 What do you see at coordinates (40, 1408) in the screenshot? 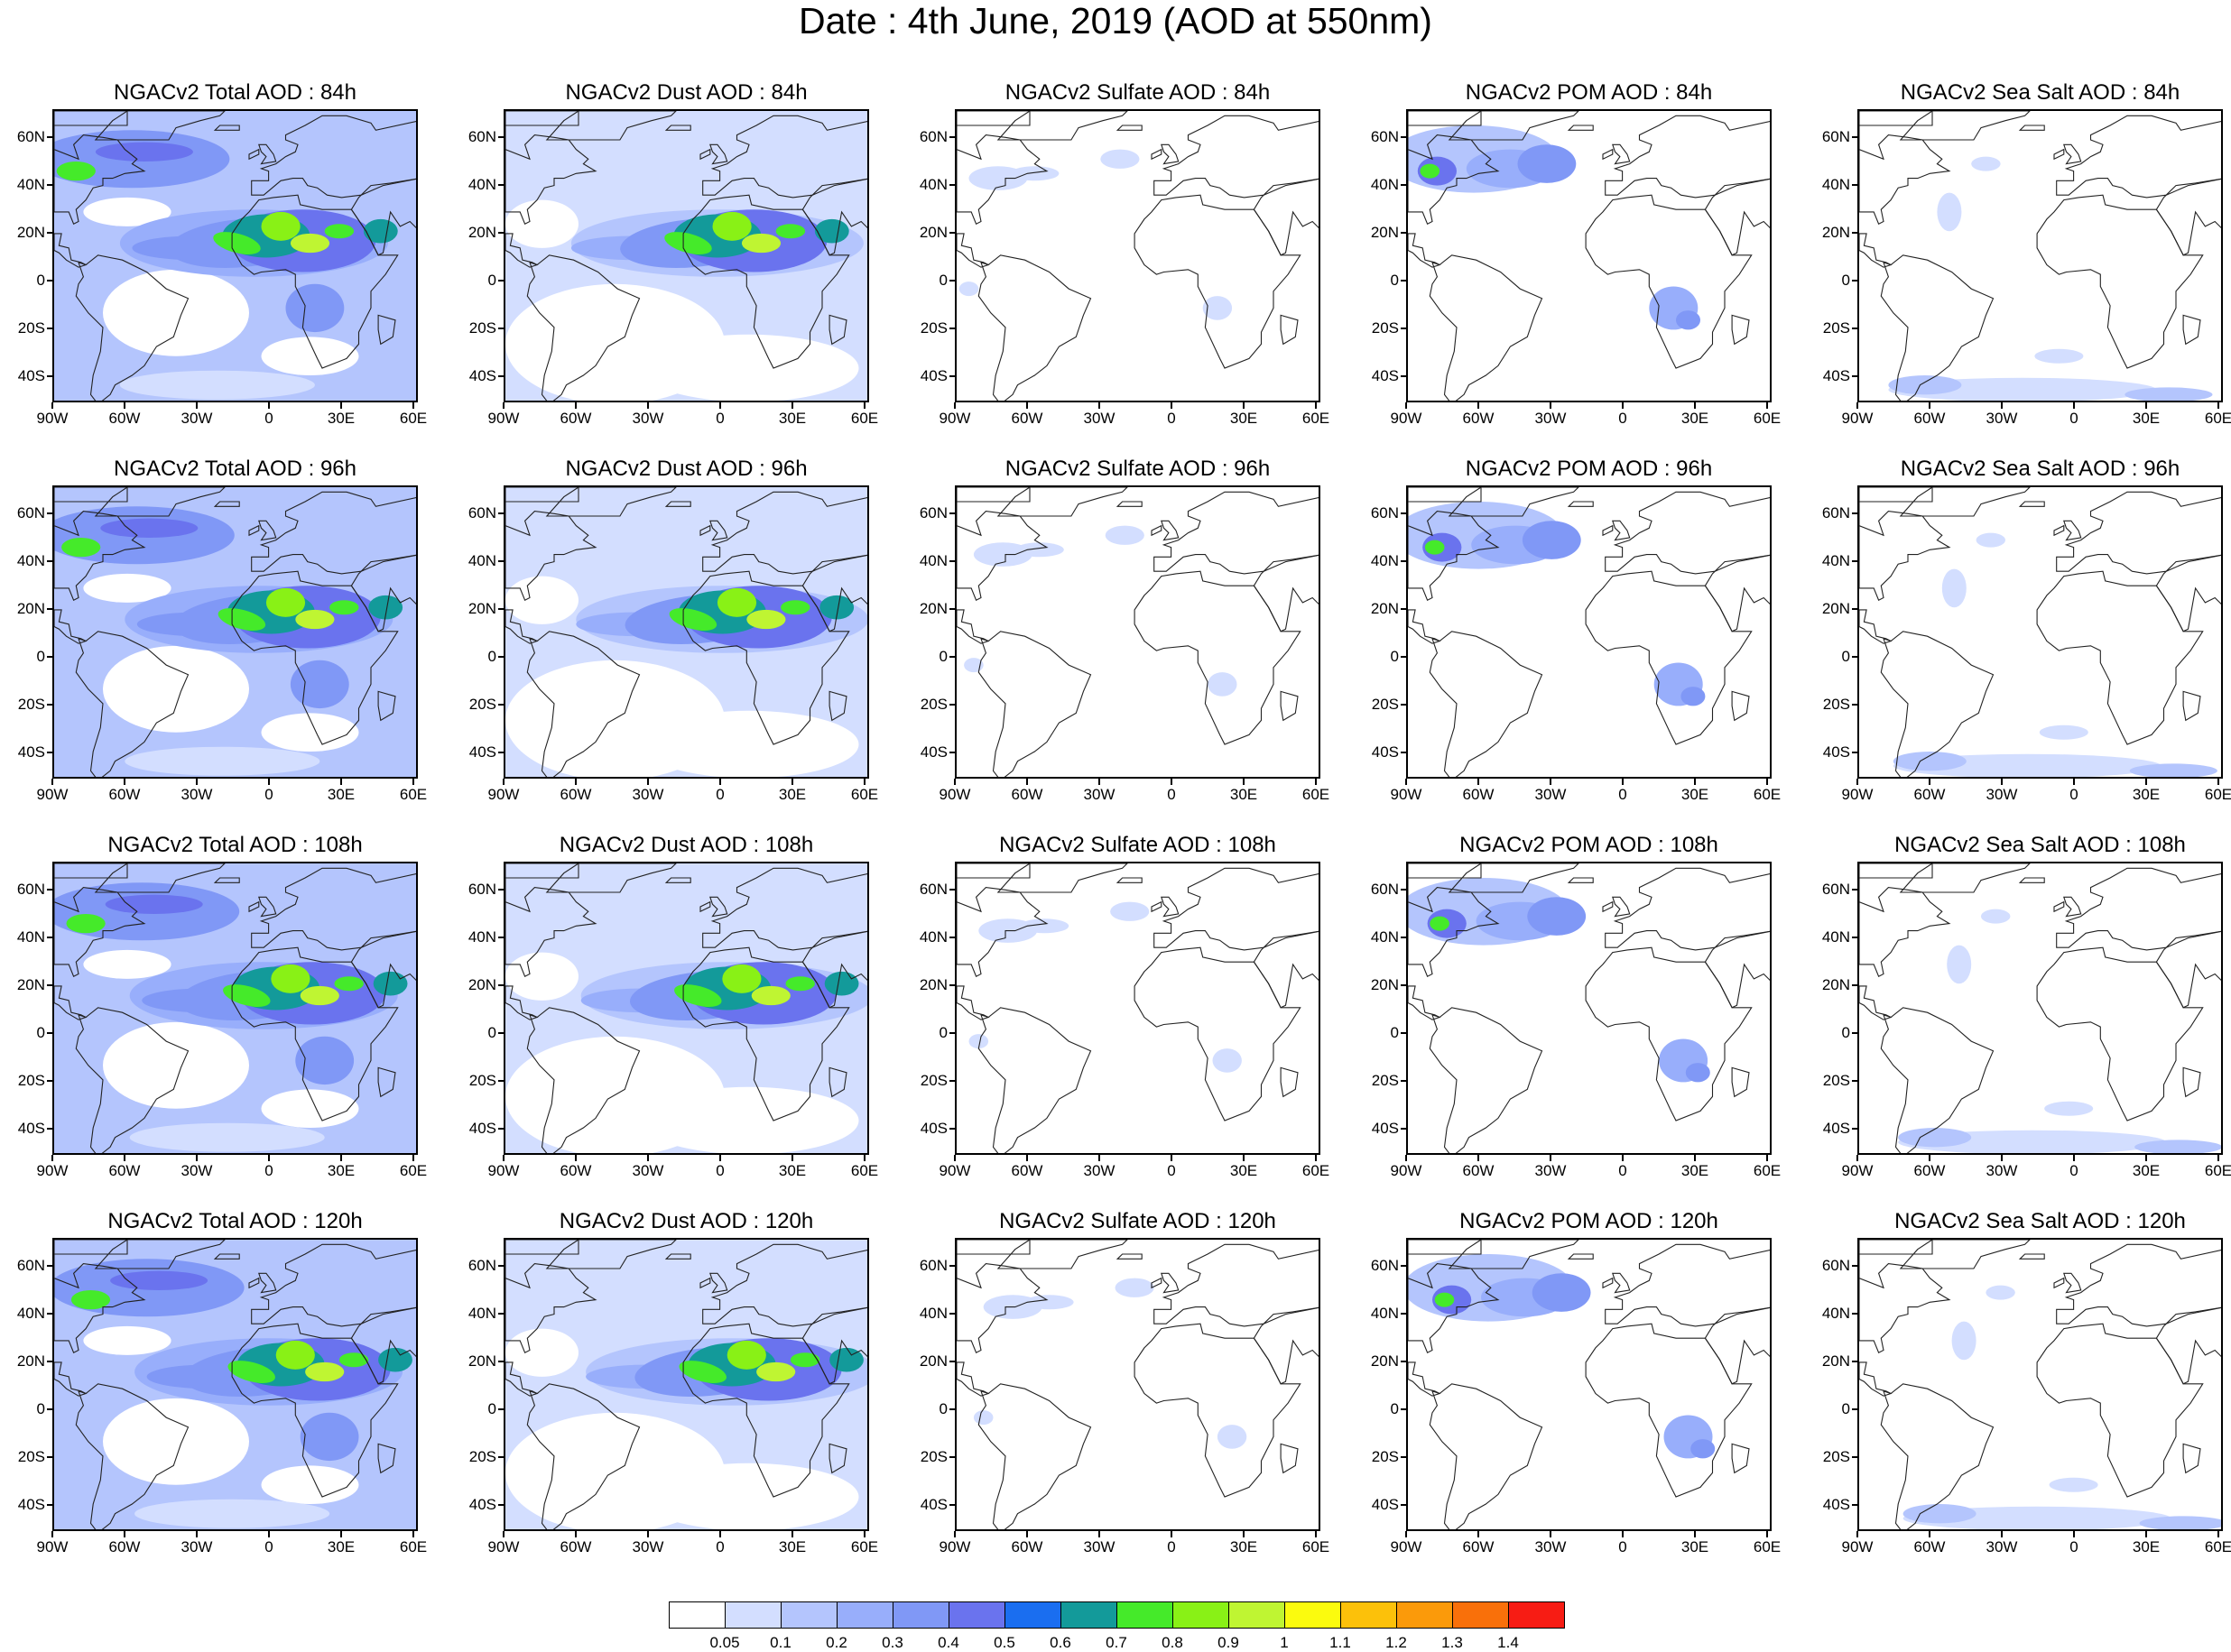
I see `lat-tick-label: 0` at bounding box center [40, 1408].